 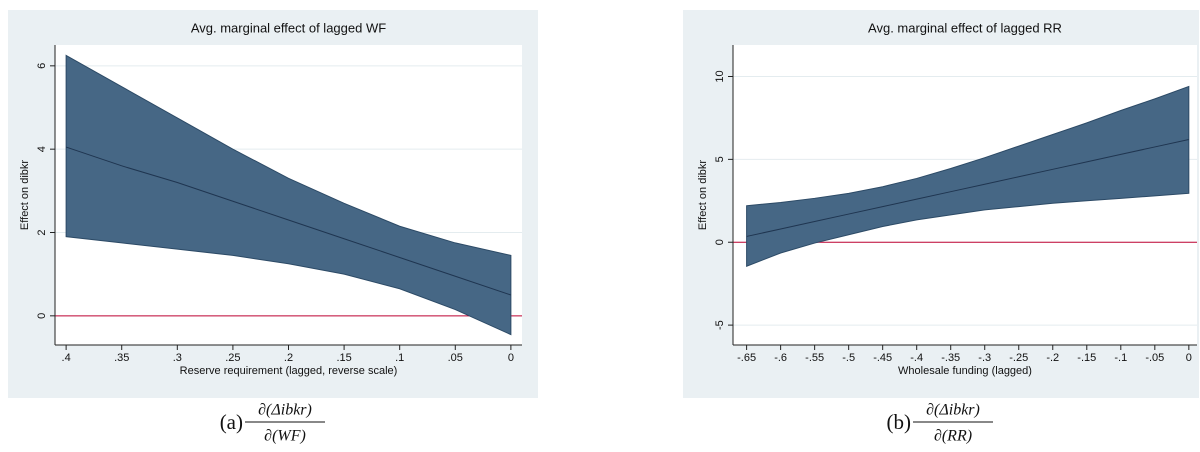 I want to click on y-tick-label: 10, so click(x=720, y=76).